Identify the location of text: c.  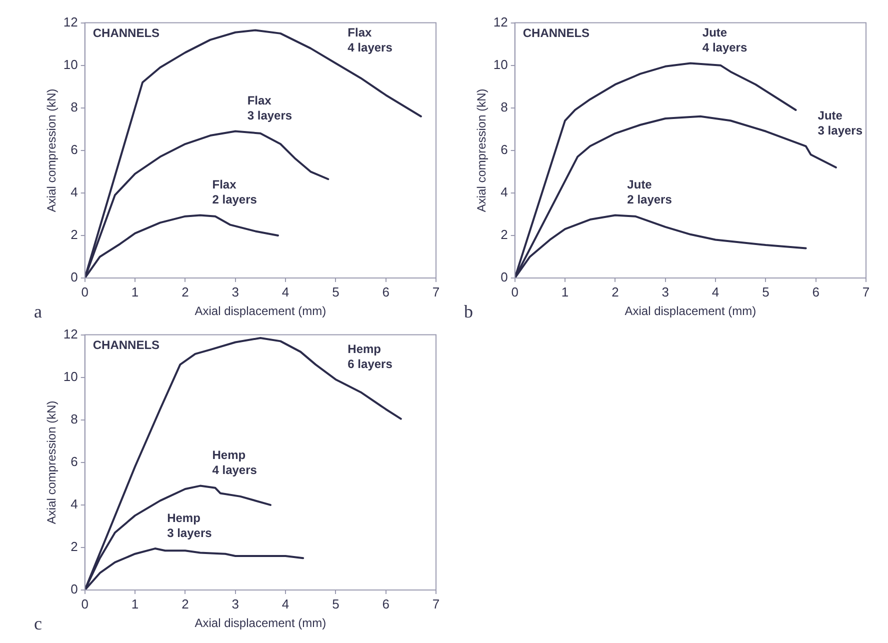
(38, 624).